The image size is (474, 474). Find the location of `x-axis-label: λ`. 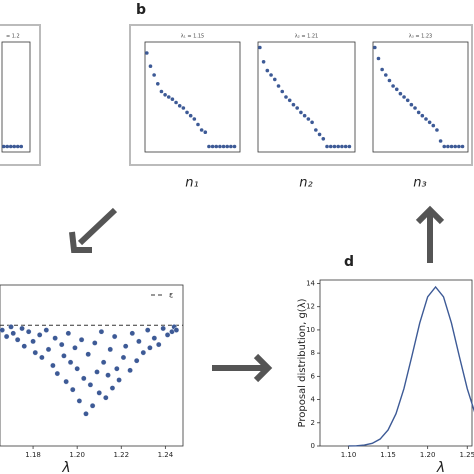

x-axis-label: λ is located at coordinates (440, 467).